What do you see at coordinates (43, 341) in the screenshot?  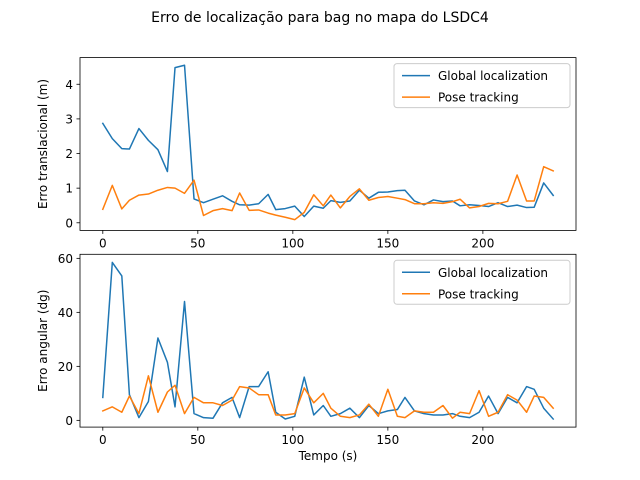 I see `y-axis-label: Erro angular (dg)` at bounding box center [43, 341].